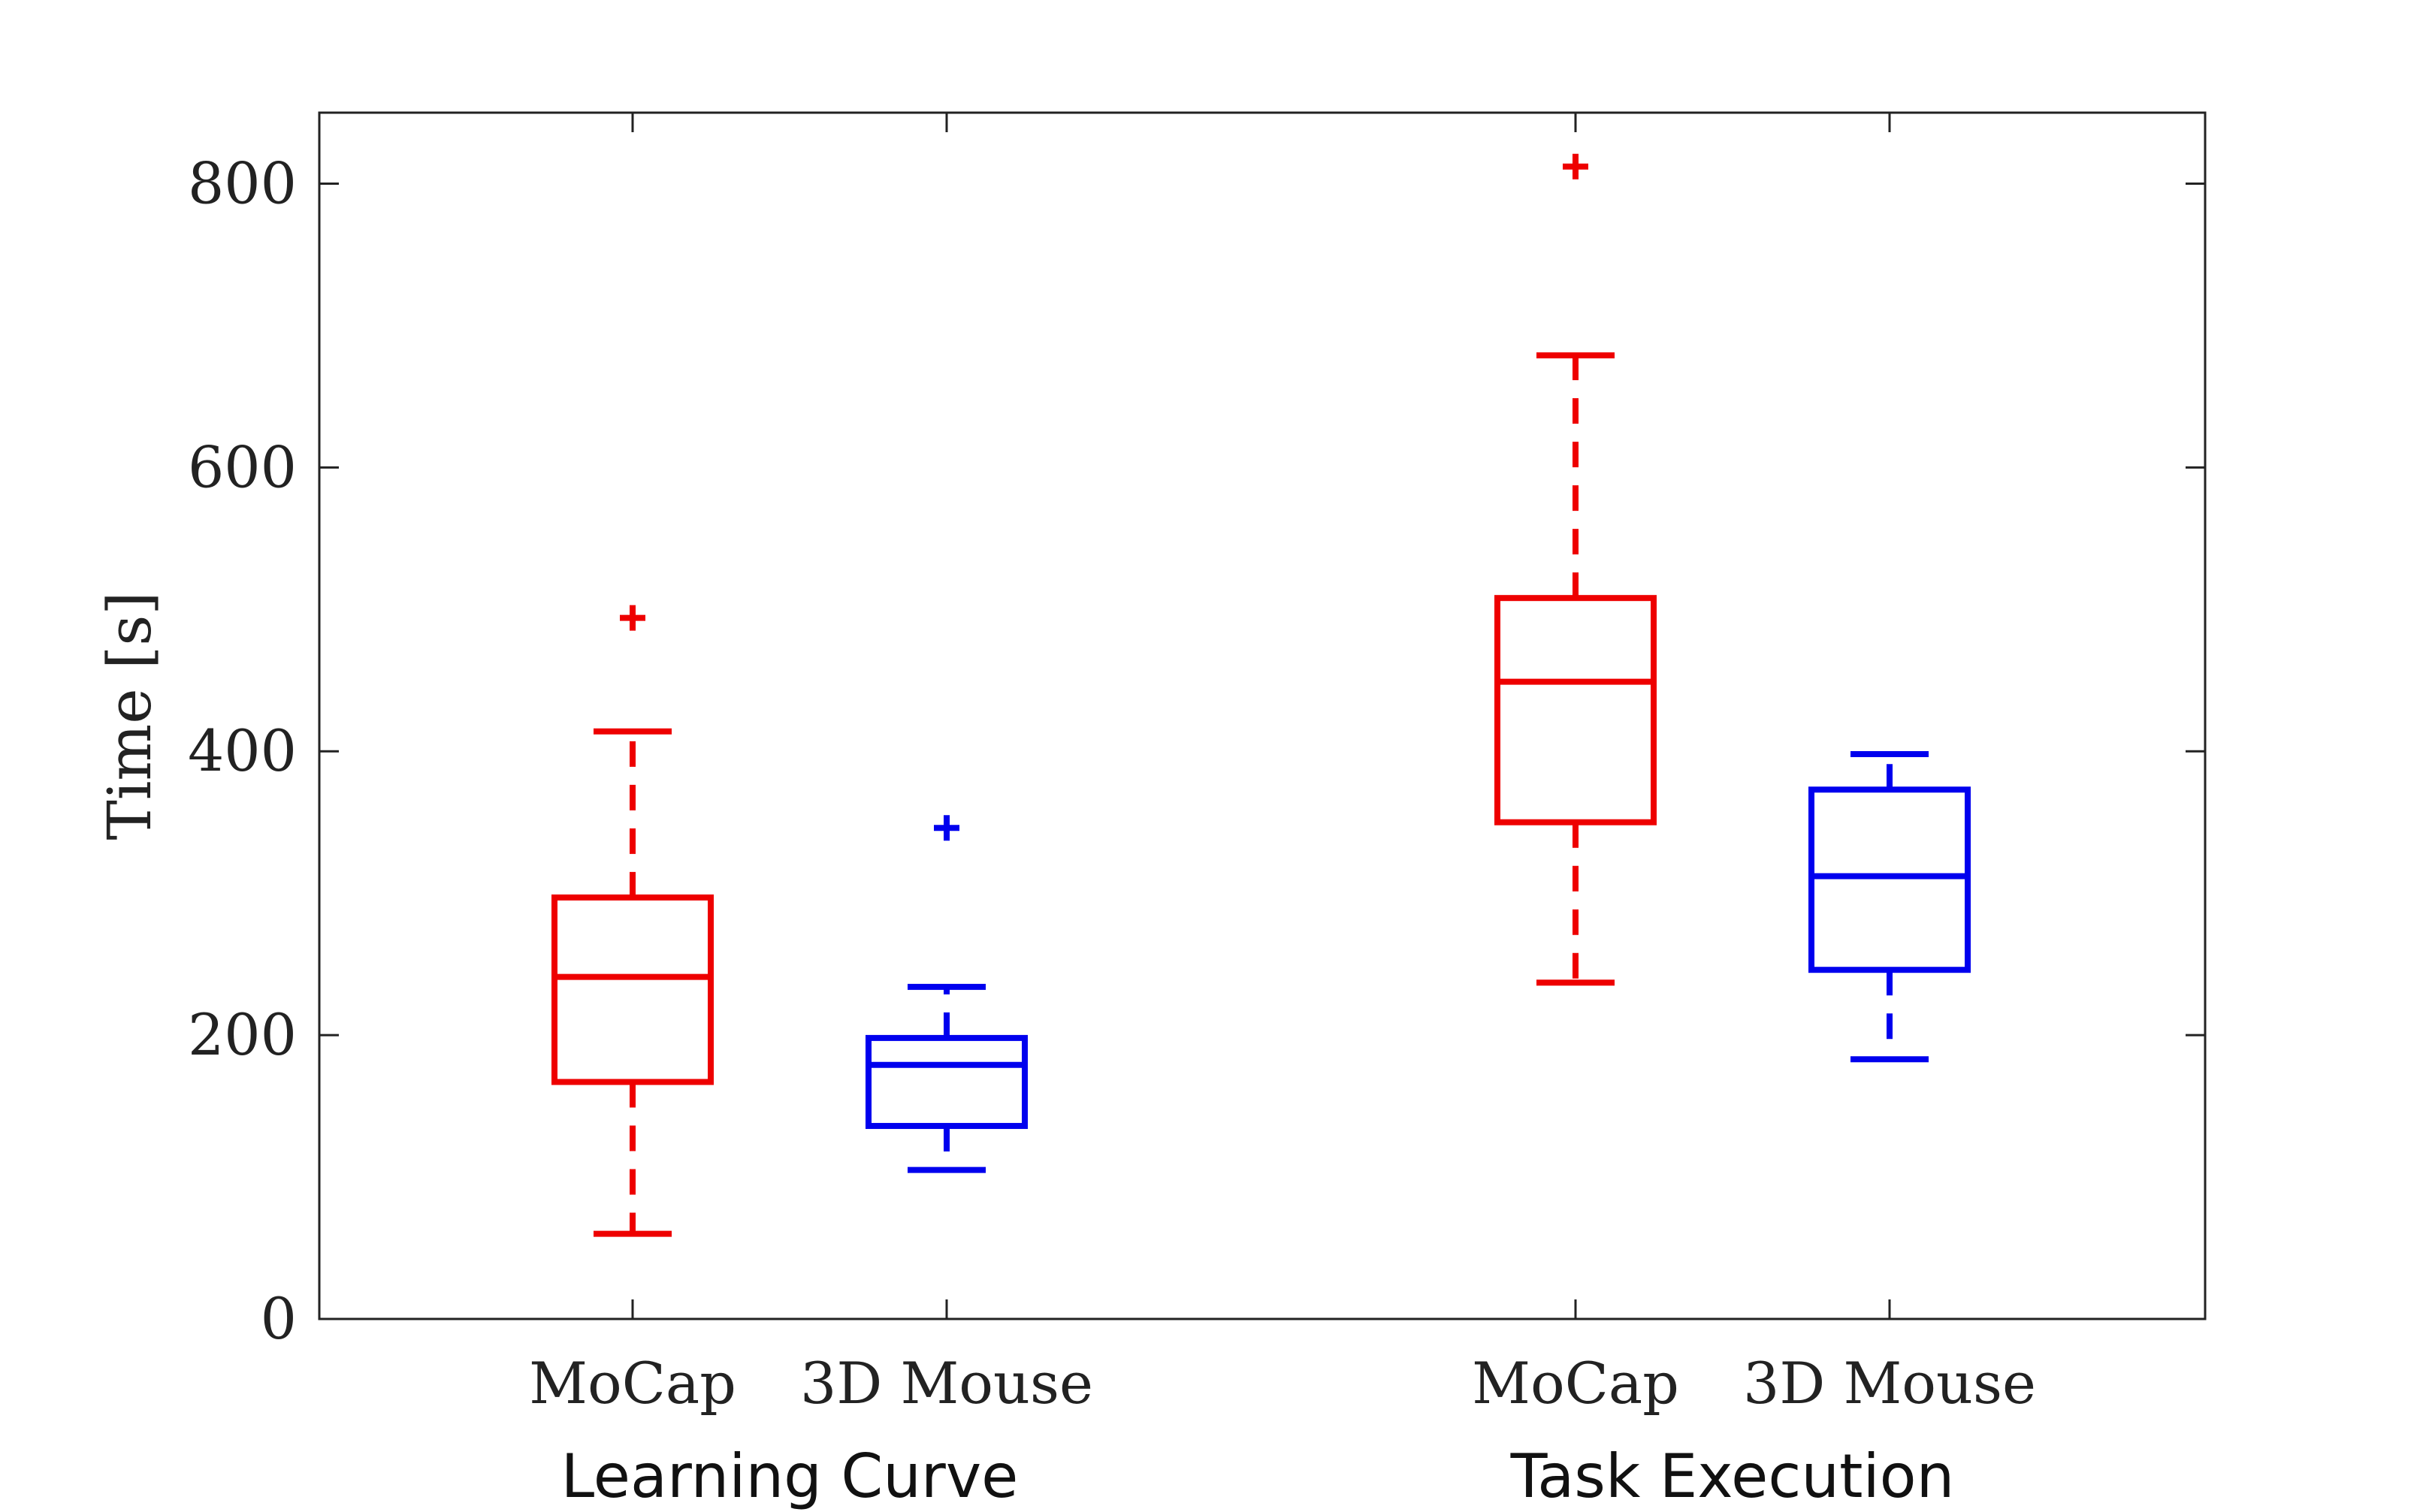 Image resolution: width=2423 pixels, height=1512 pixels. Describe the element at coordinates (279, 1318) in the screenshot. I see `y-tick-label: 0` at that location.